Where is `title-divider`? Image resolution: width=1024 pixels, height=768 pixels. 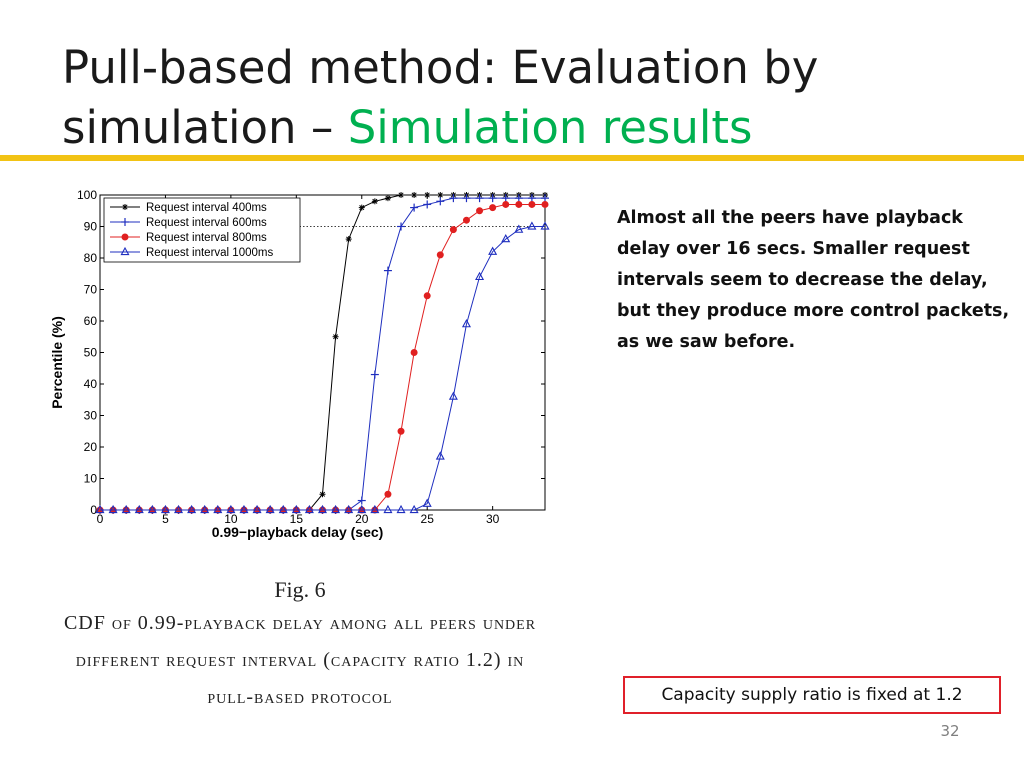
title-divider is located at coordinates (512, 158).